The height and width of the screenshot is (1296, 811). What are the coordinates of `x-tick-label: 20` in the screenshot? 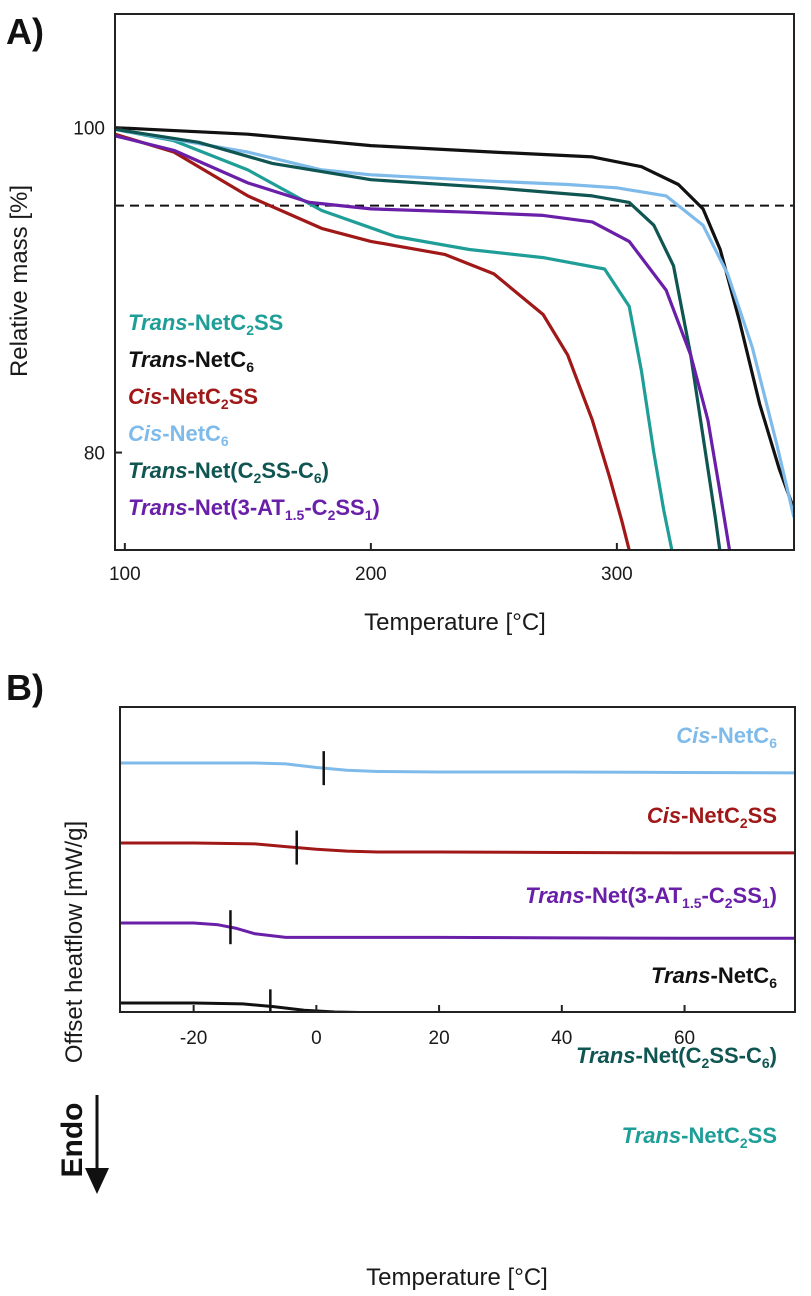 It's located at (439, 1038).